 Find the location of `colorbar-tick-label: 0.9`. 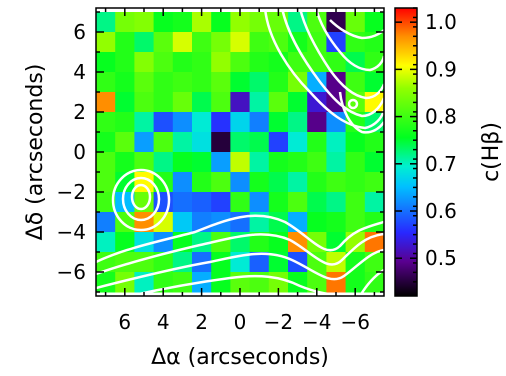

colorbar-tick-label: 0.9 is located at coordinates (441, 69).